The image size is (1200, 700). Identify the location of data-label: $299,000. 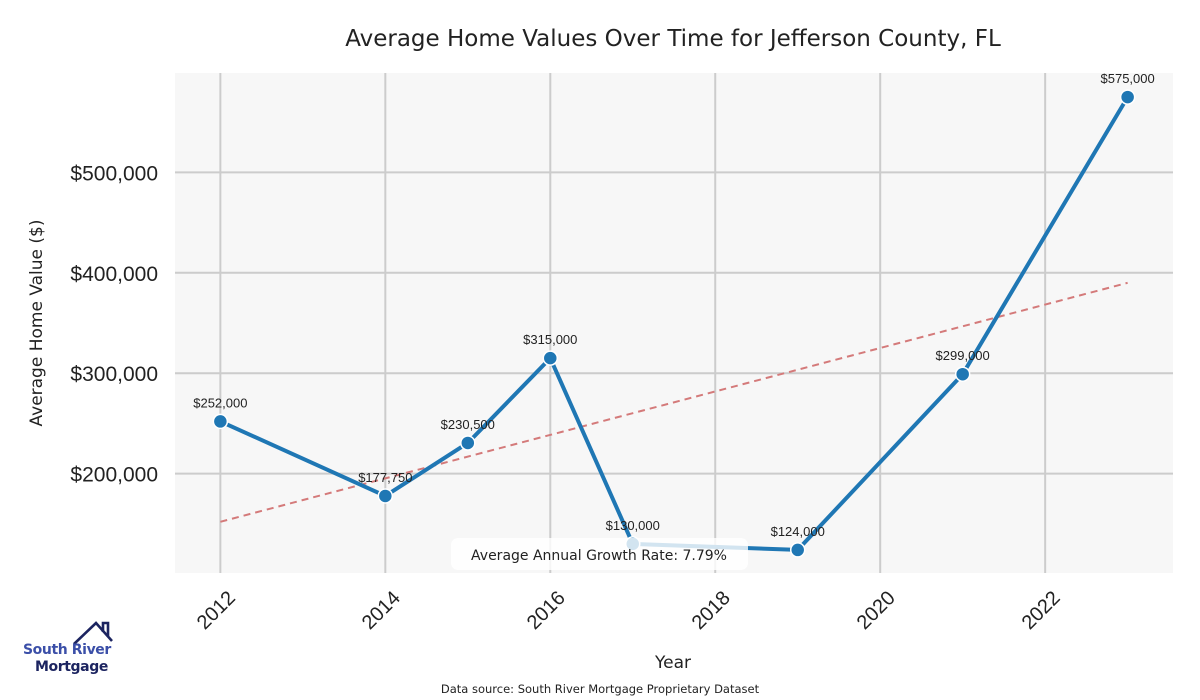
(963, 355).